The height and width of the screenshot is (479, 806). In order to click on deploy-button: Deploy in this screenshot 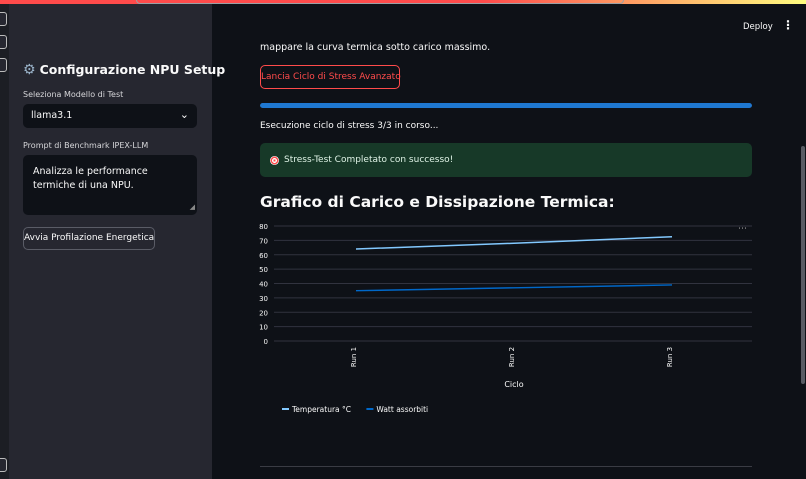, I will do `click(758, 27)`.